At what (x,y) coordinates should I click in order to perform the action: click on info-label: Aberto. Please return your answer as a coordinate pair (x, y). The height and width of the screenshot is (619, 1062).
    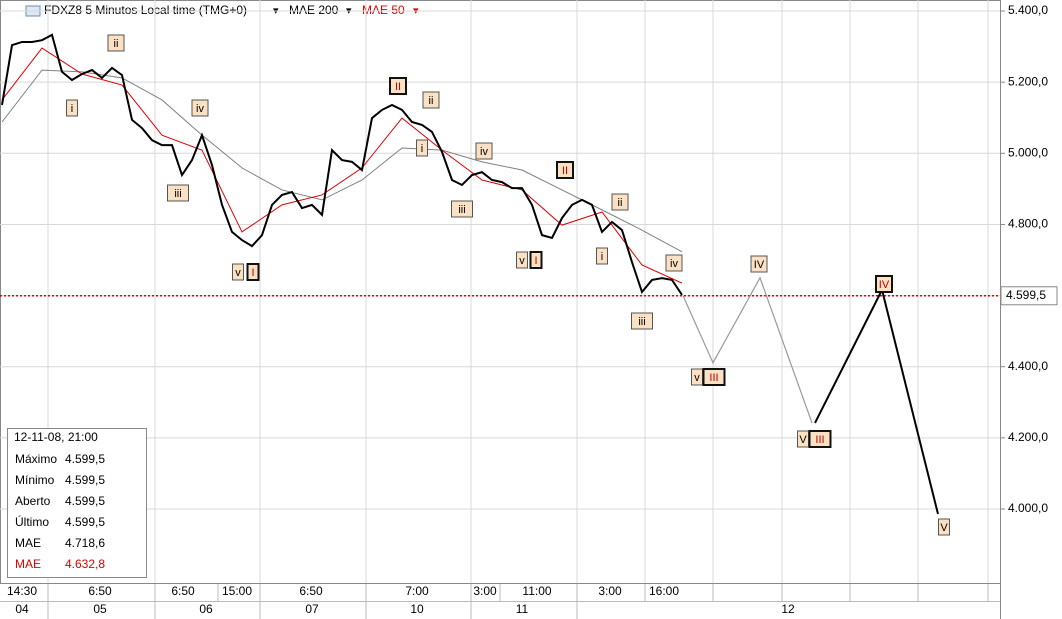
    Looking at the image, I should click on (33, 501).